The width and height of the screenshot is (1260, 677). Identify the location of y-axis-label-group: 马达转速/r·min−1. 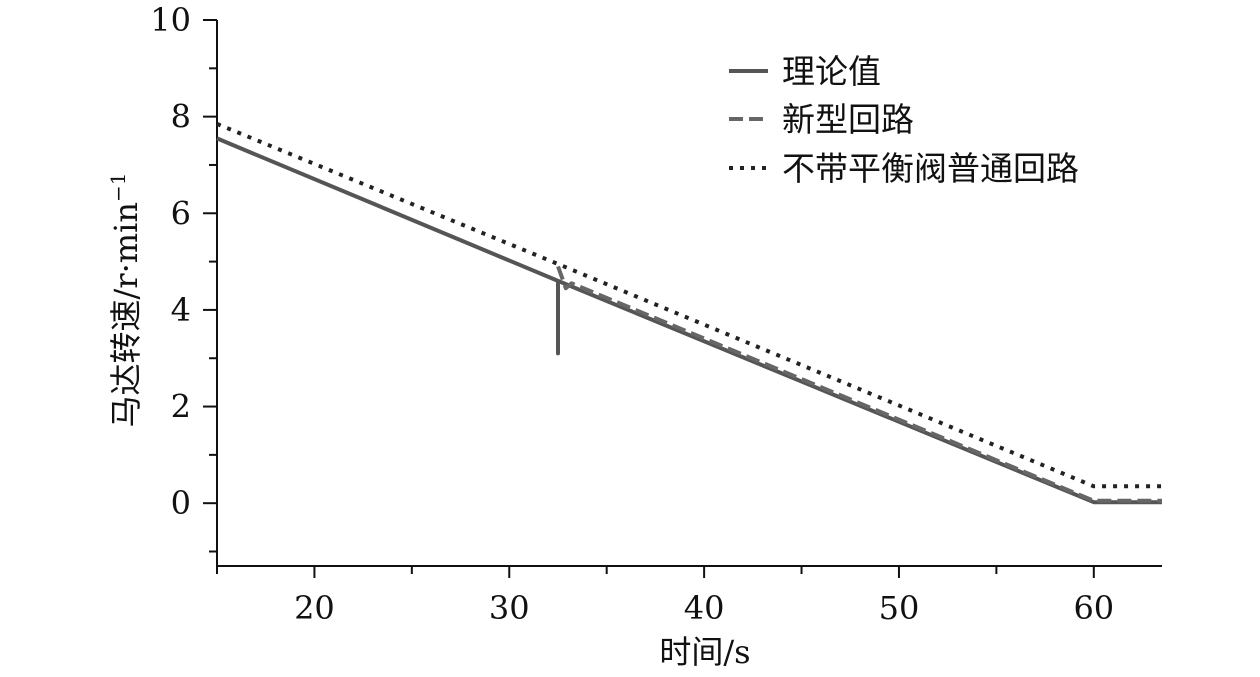
(125, 300).